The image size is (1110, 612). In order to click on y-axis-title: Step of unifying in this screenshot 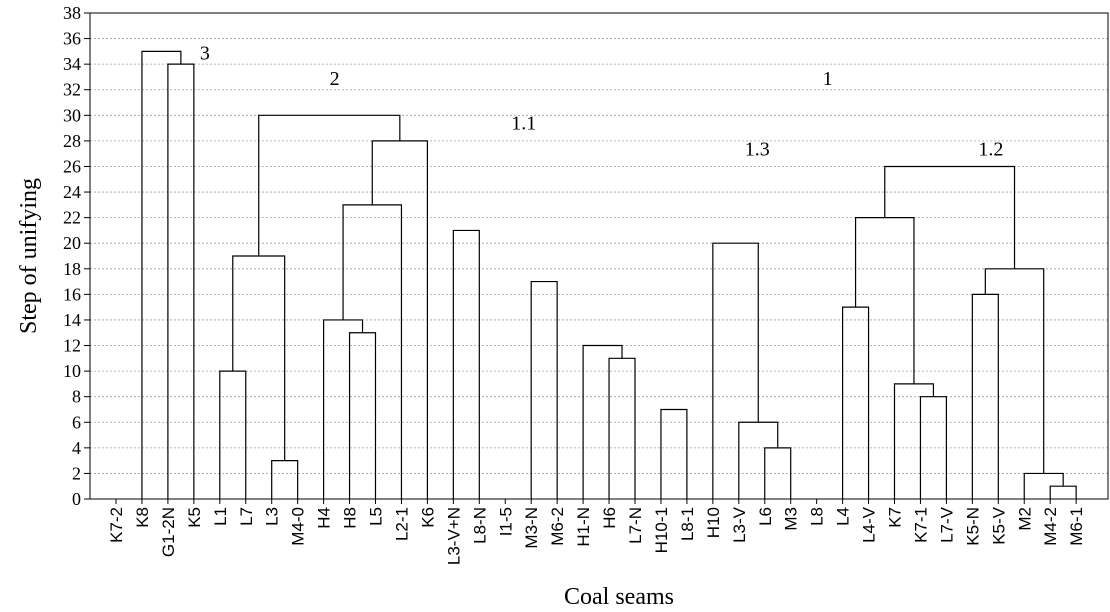, I will do `click(29, 256)`.